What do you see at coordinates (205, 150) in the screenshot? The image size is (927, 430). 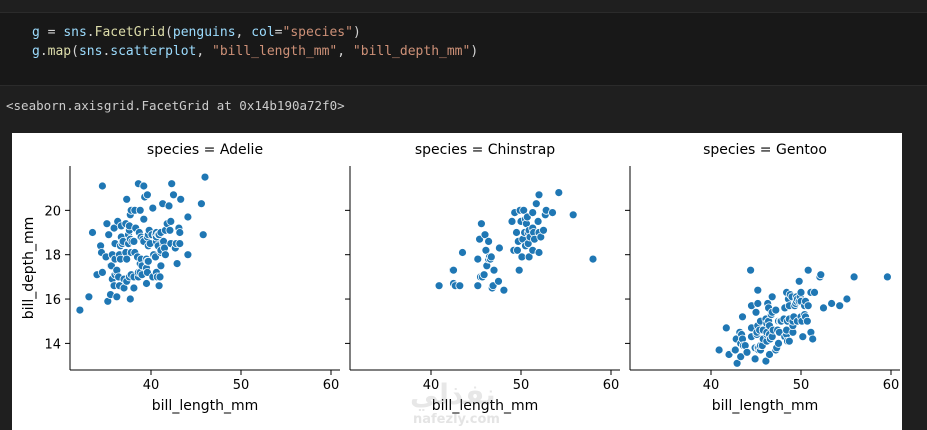 I see `panel-title-0: species = Adelie` at bounding box center [205, 150].